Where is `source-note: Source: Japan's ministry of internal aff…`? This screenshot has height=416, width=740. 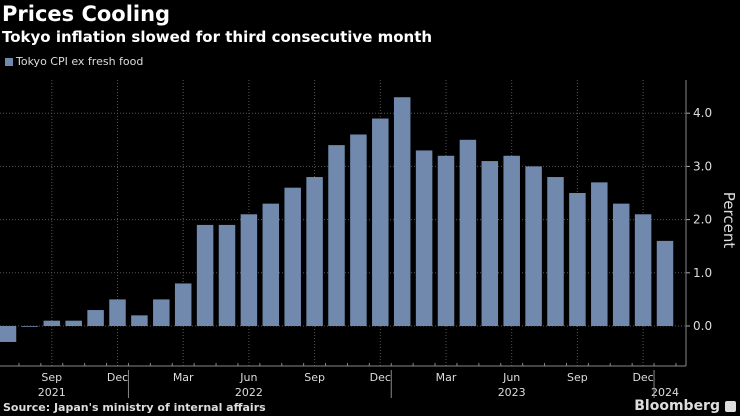
source-note: Source: Japan's ministry of internal aff… is located at coordinates (134, 407).